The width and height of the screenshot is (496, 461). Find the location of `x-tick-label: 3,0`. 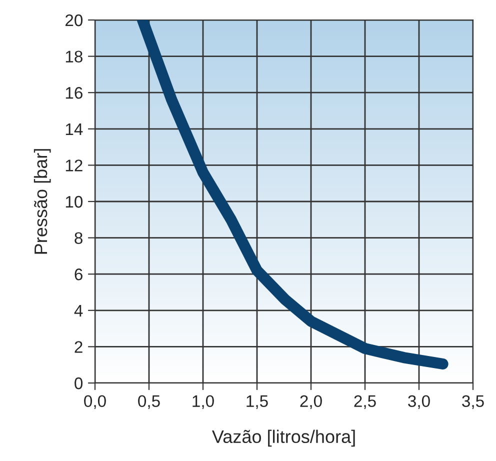

x-tick-label: 3,0 is located at coordinates (419, 402).